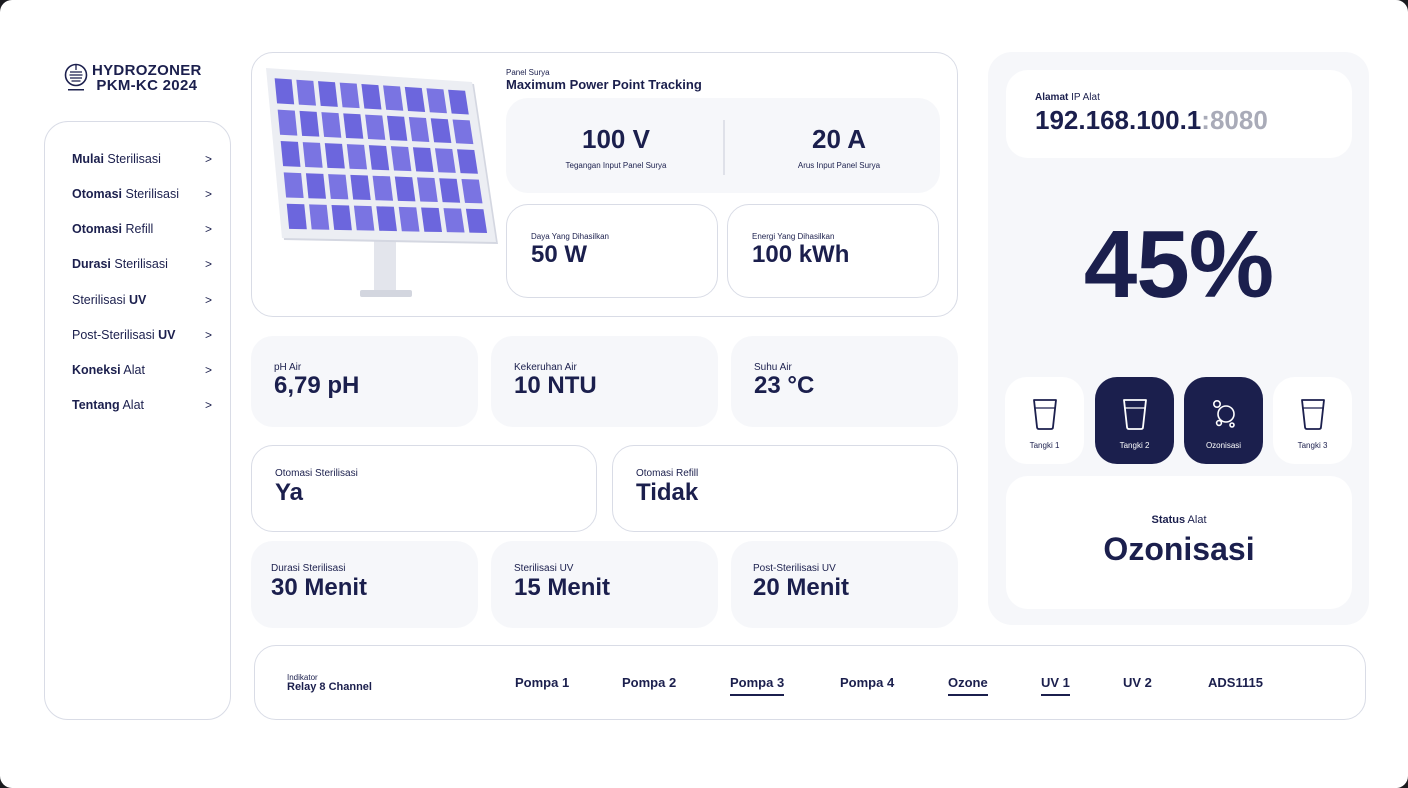 The height and width of the screenshot is (788, 1408). I want to click on relay-channel: Pompa 1, so click(542, 682).